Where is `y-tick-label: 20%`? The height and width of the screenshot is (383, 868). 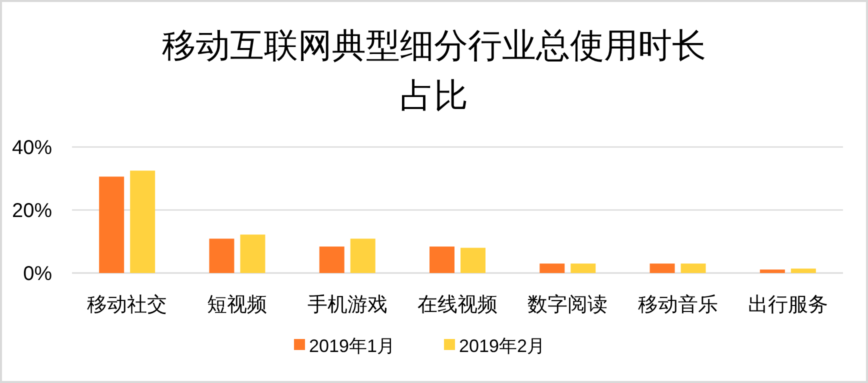
y-tick-label: 20% is located at coordinates (32, 211).